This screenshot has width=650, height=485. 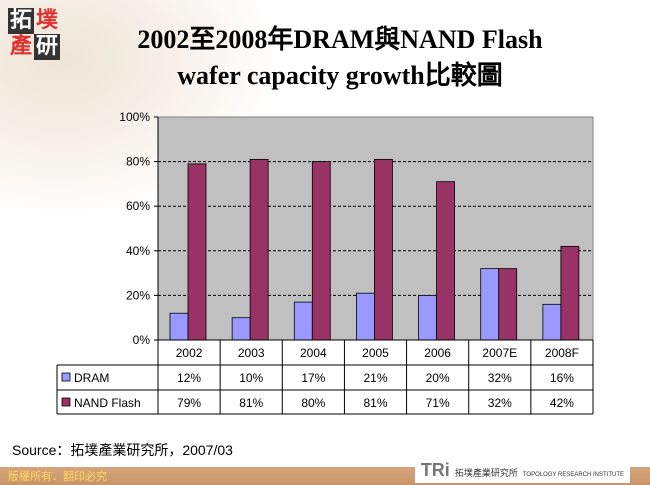 What do you see at coordinates (313, 378) in the screenshot?
I see `data-label: 17%` at bounding box center [313, 378].